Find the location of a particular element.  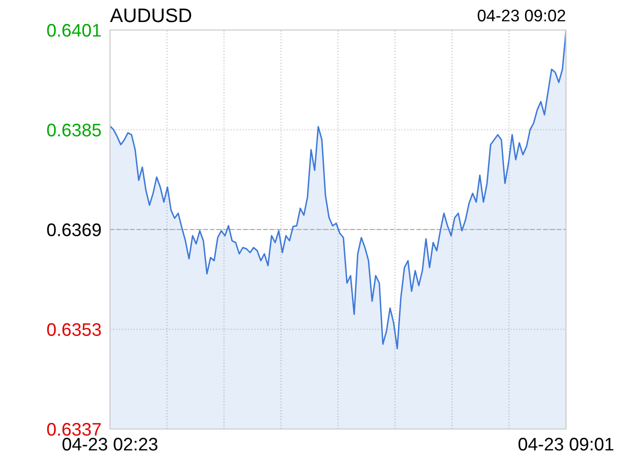

y-tick-label: 0.6353 is located at coordinates (74, 329).